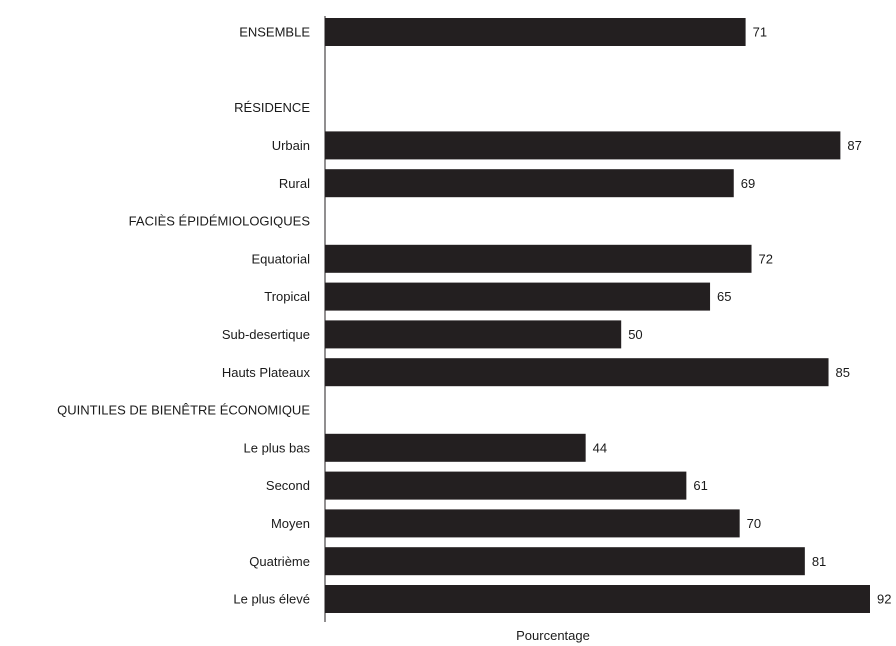 This screenshot has width=896, height=646. I want to click on value-label-moyen: 70, so click(754, 523).